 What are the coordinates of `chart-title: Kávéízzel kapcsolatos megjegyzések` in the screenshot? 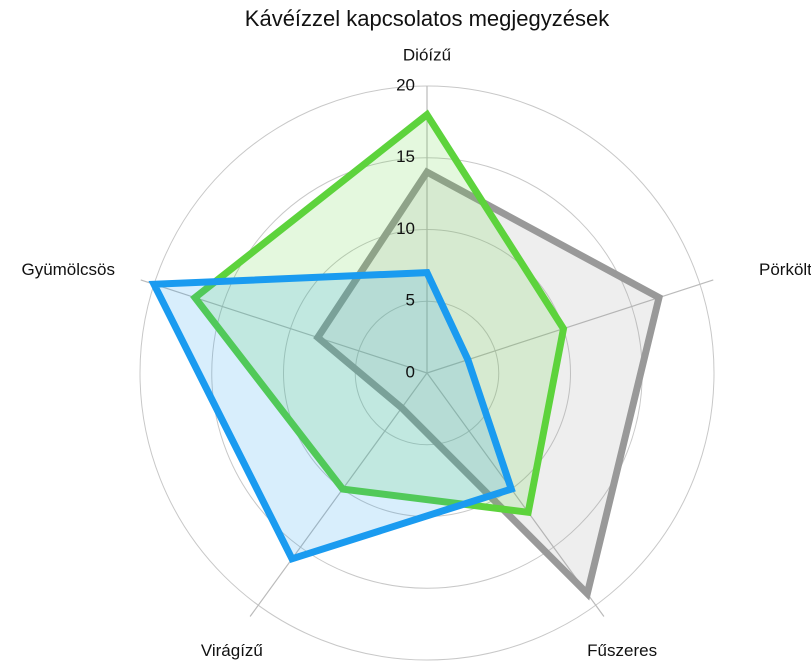 It's located at (427, 18).